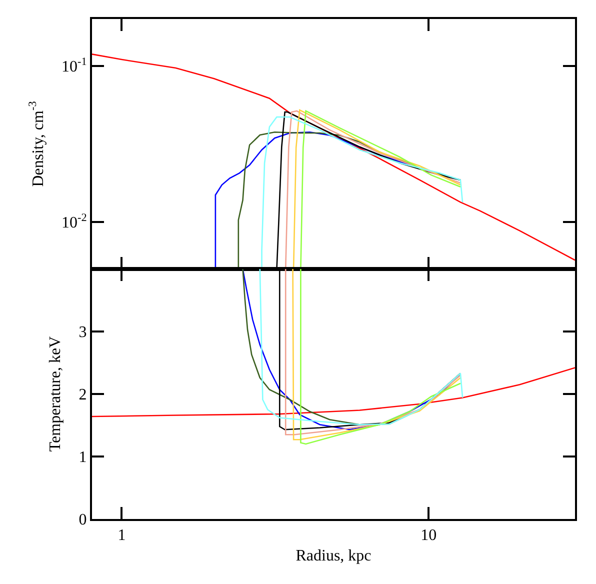  What do you see at coordinates (82, 457) in the screenshot?
I see `y-tick-label: 1` at bounding box center [82, 457].